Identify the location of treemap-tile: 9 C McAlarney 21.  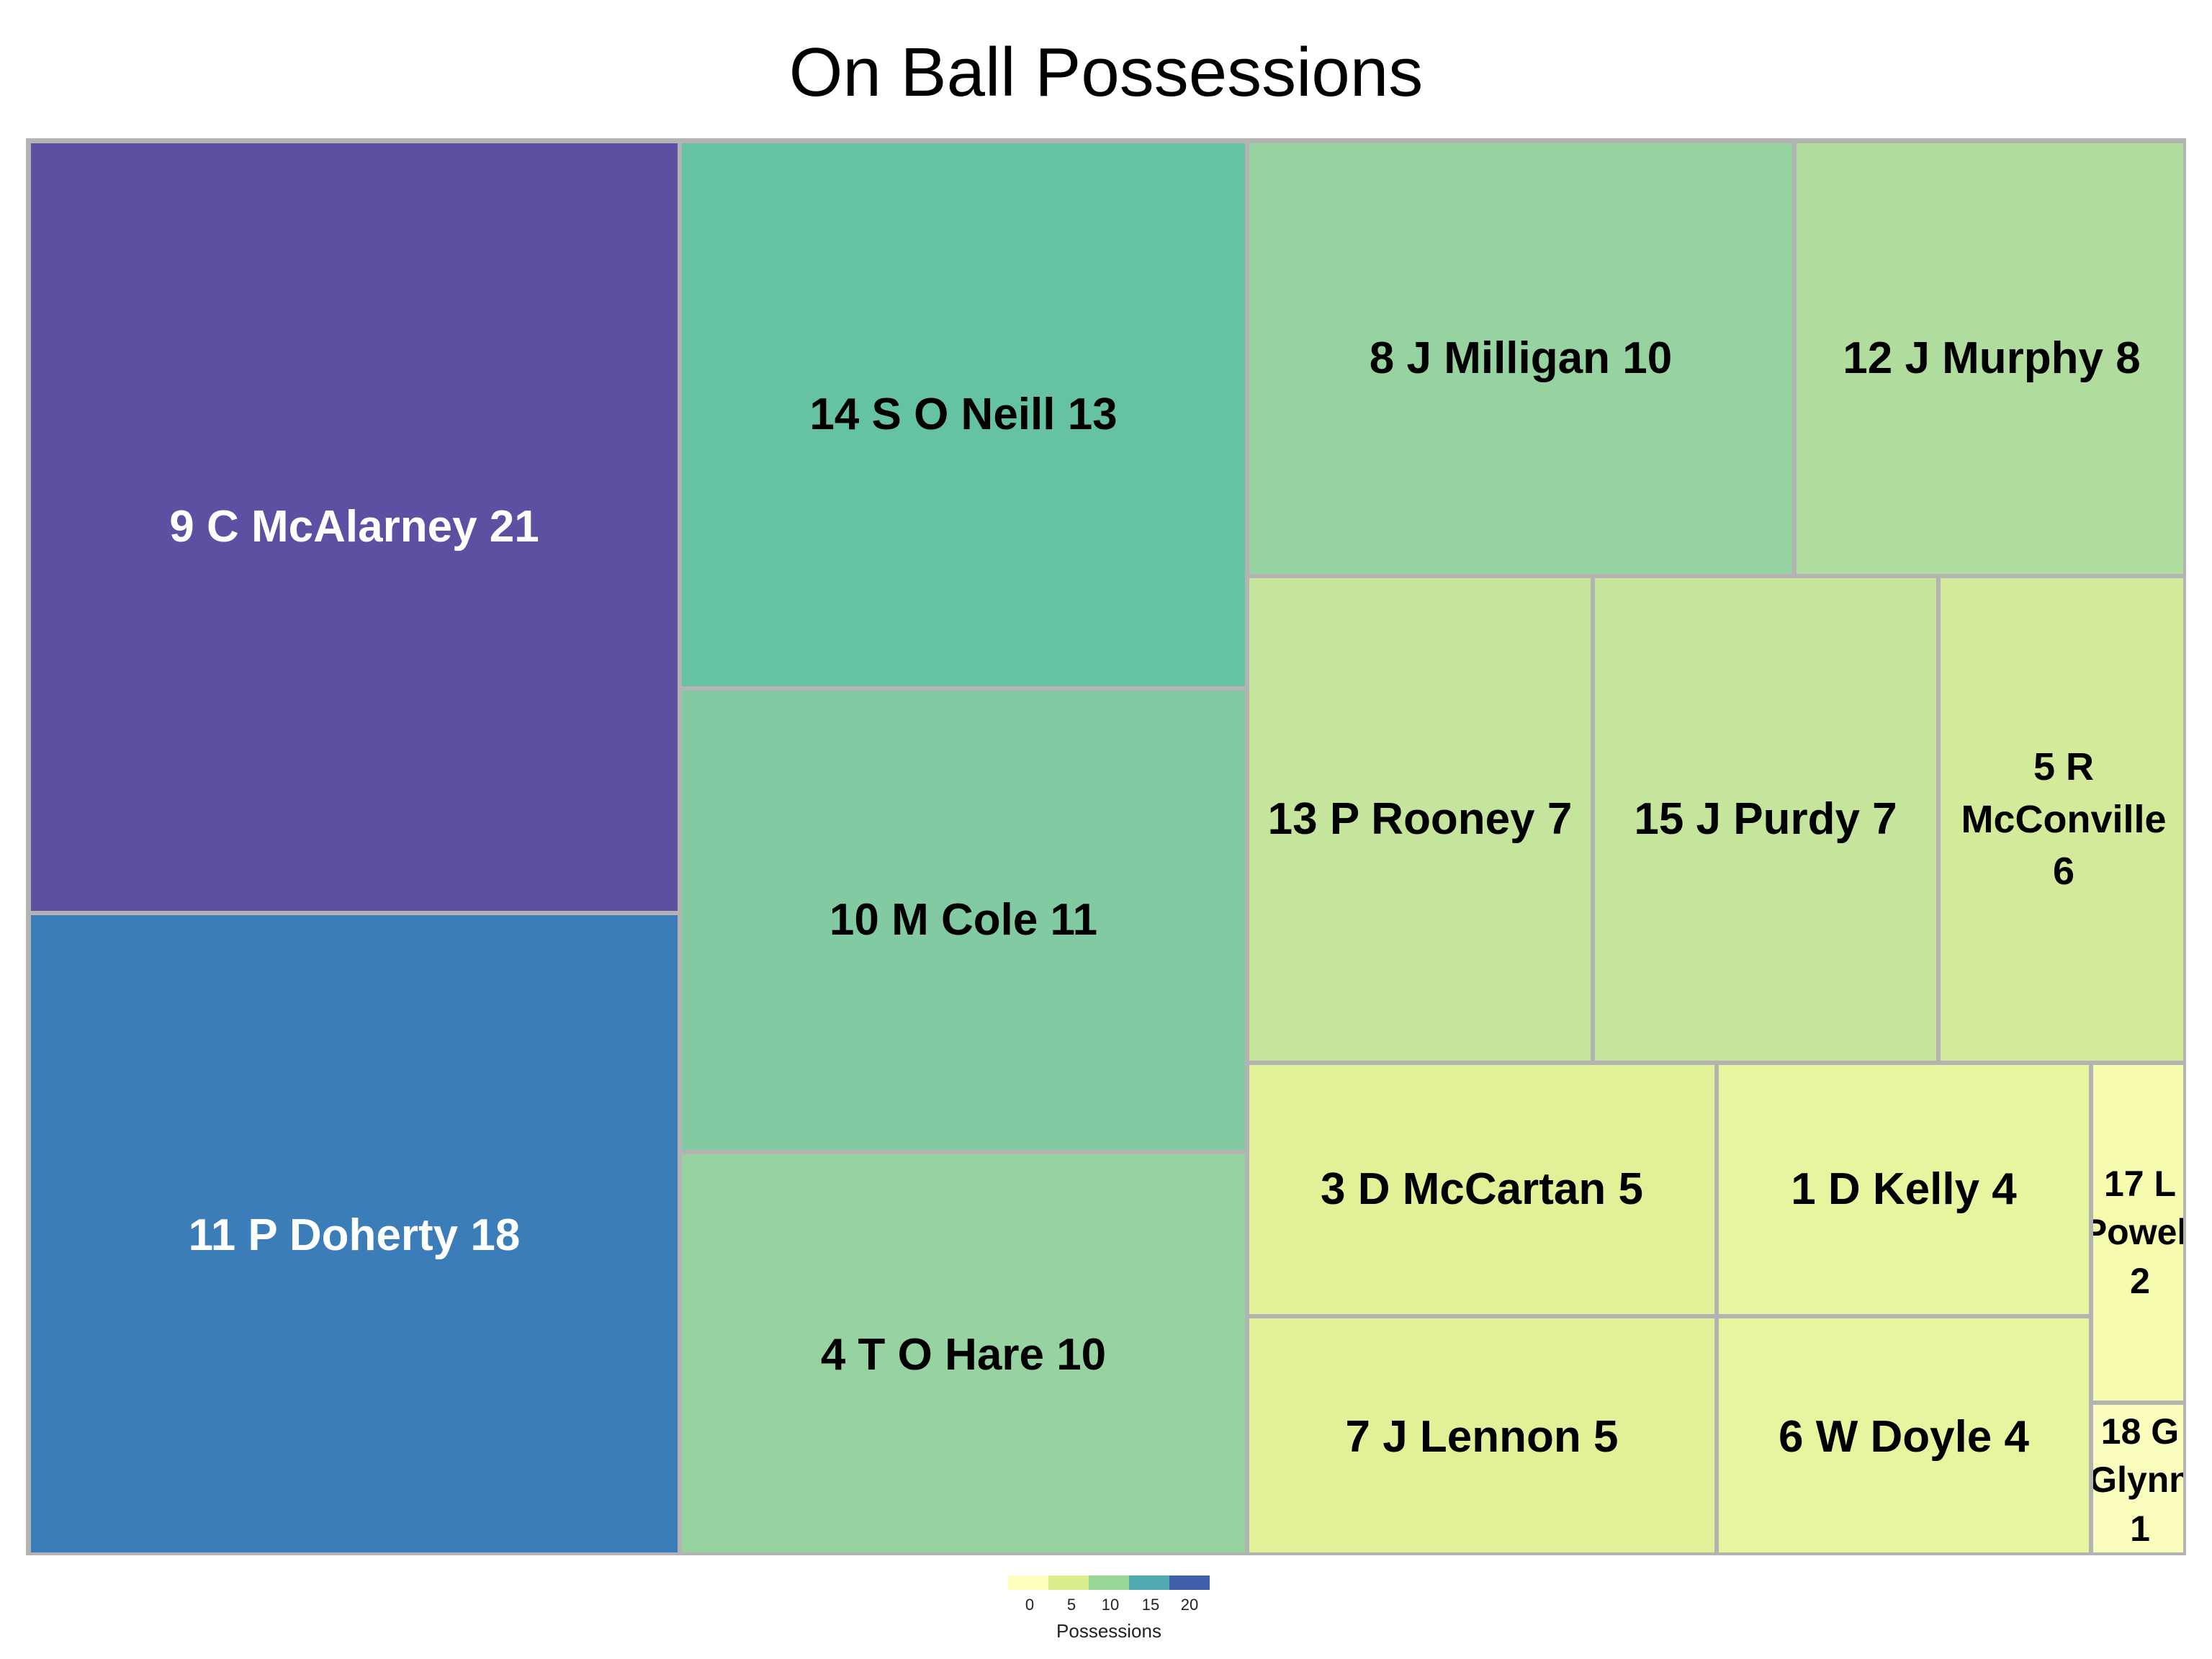
(354, 527).